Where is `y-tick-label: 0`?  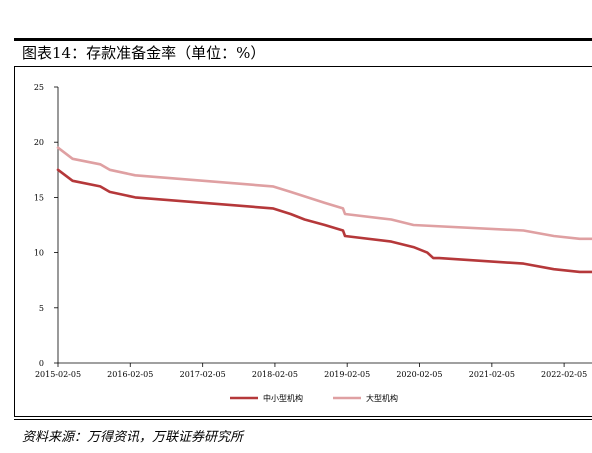
y-tick-label: 0 is located at coordinates (41, 363).